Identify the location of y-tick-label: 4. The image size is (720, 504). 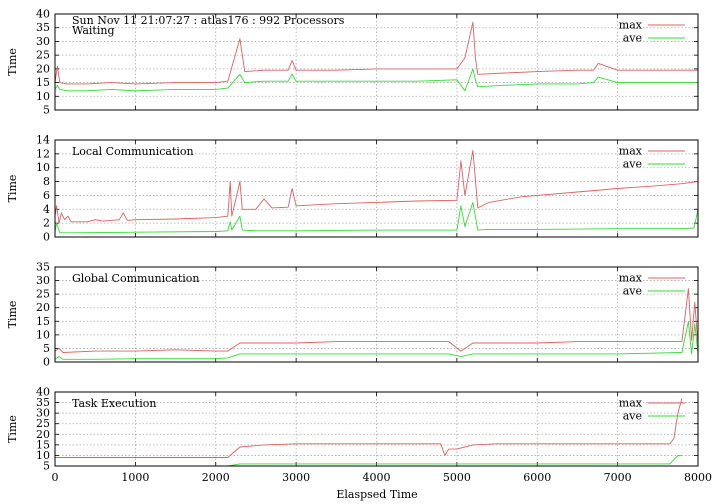
(46, 209).